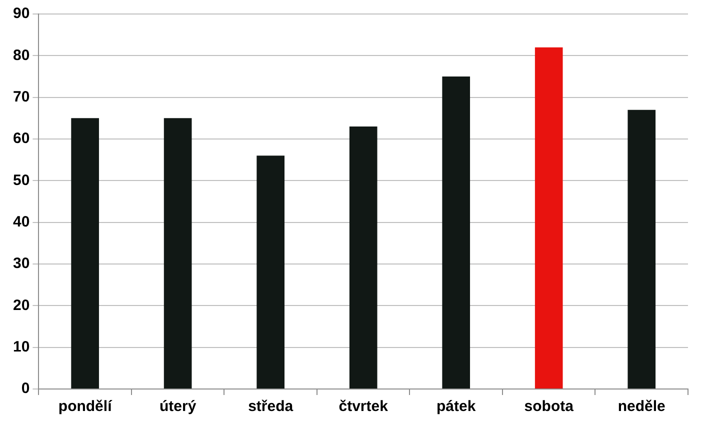  Describe the element at coordinates (21, 97) in the screenshot. I see `y-tick-label: 70` at that location.